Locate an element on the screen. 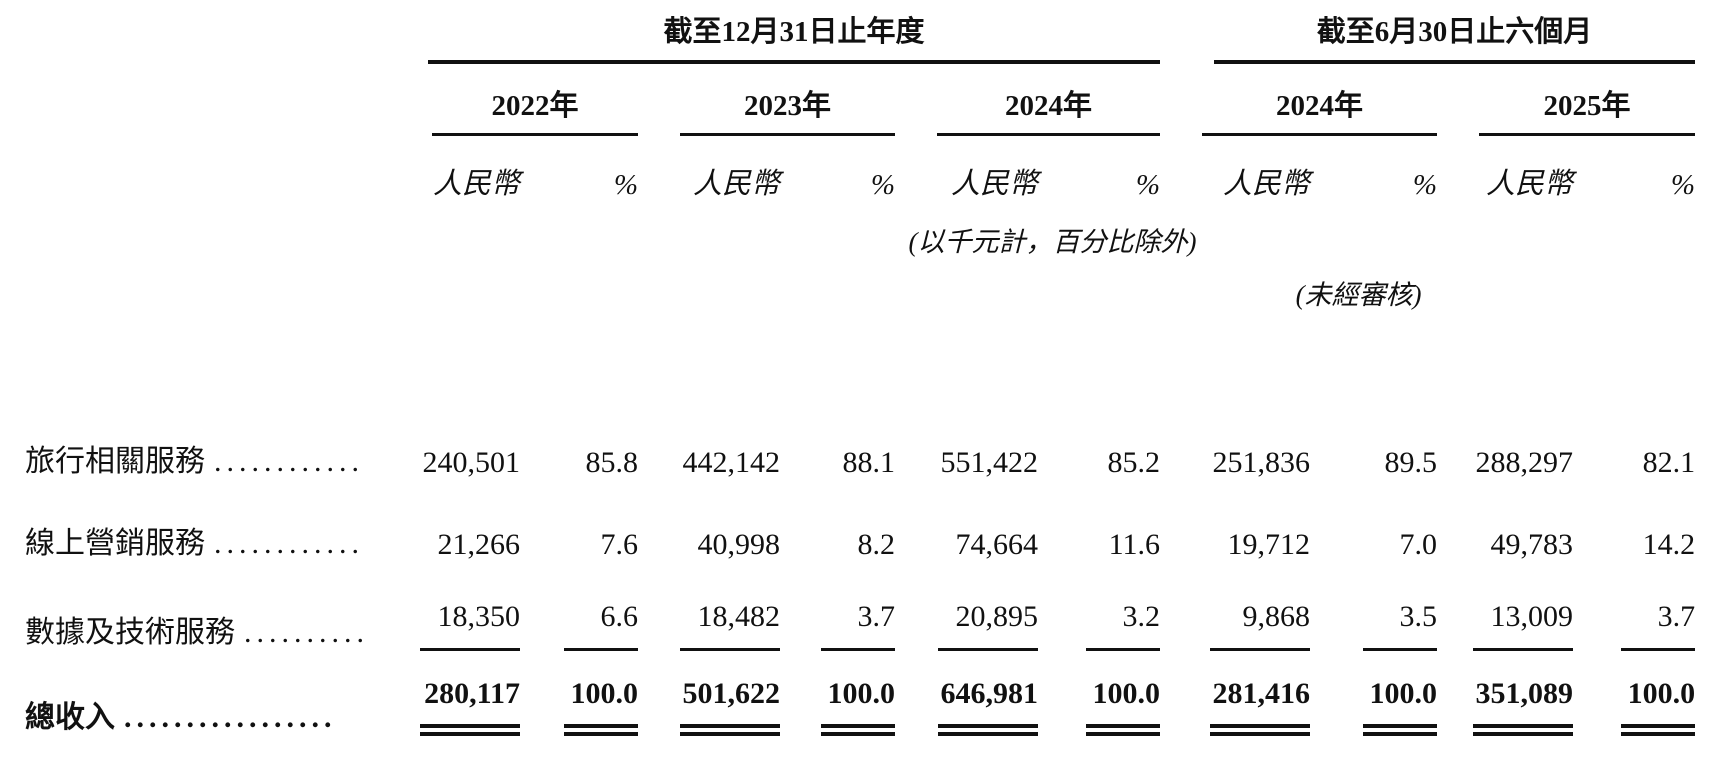 Image resolution: width=1714 pixels, height=761 pixels. value-cell: 13,009 is located at coordinates (1523, 625).